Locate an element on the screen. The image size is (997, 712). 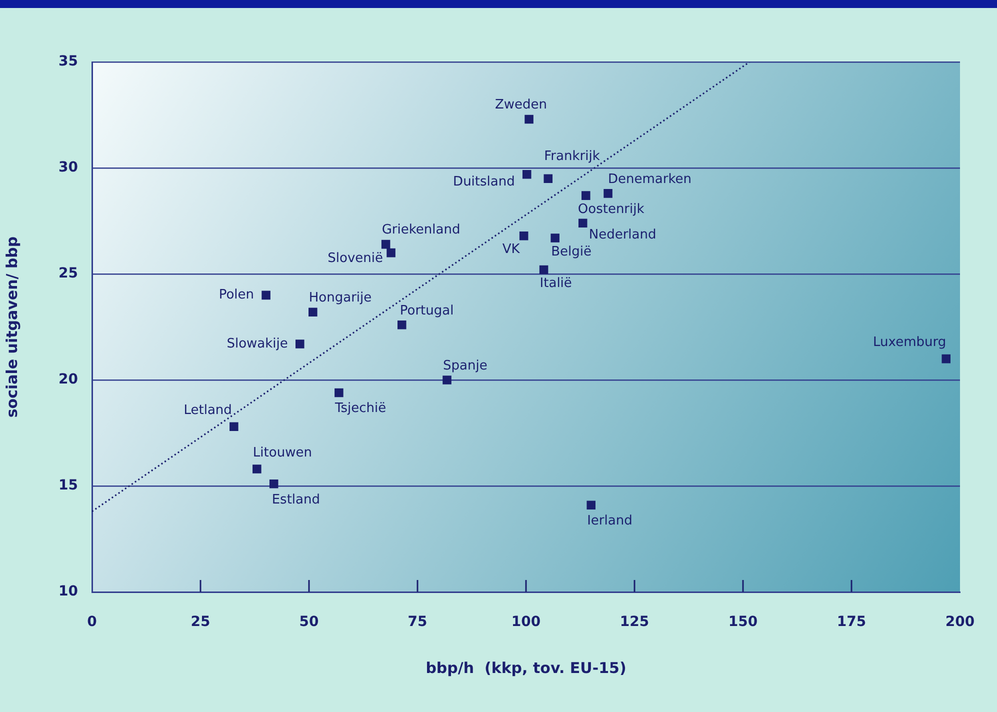
annotation: Estland is located at coordinates (296, 500).